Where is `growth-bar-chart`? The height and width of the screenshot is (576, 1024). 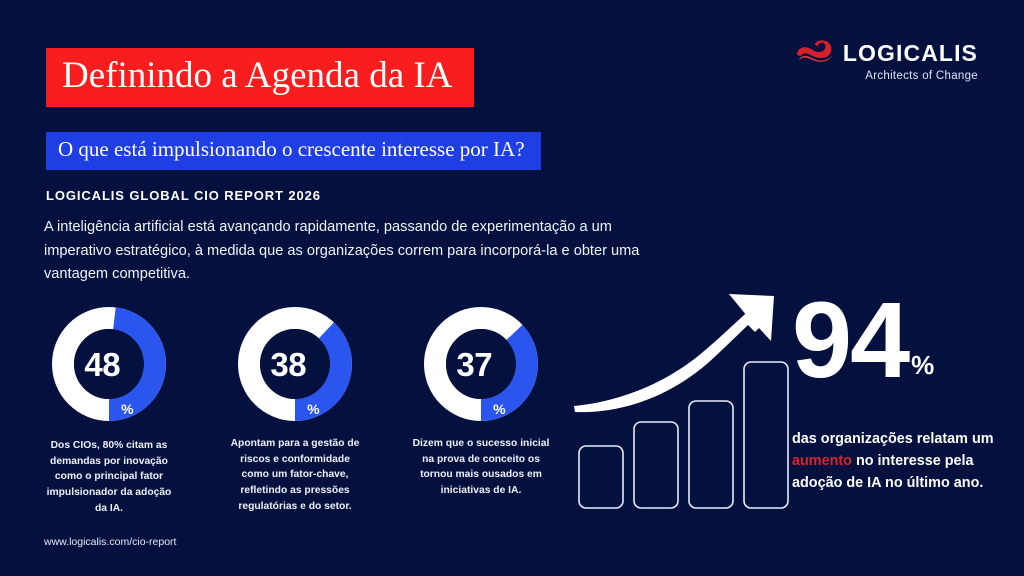
growth-bar-chart is located at coordinates (675, 405).